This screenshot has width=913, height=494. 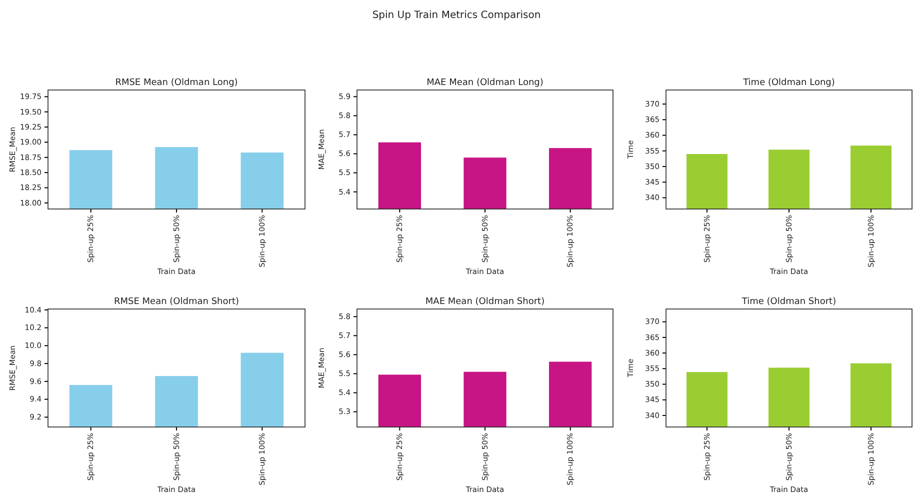 What do you see at coordinates (176, 83) in the screenshot?
I see `chart-title: RMSE Mean (Oldman Long)` at bounding box center [176, 83].